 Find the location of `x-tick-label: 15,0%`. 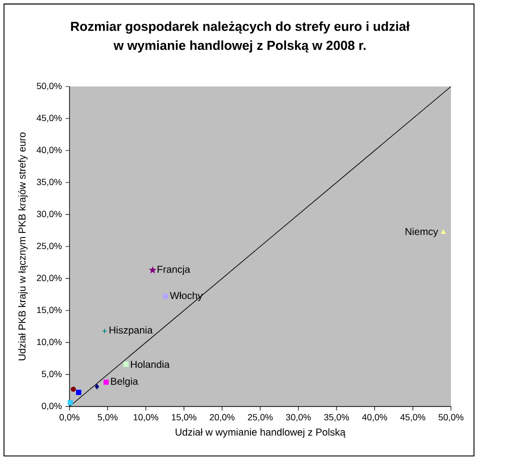

x-tick-label: 15,0% is located at coordinates (184, 418).